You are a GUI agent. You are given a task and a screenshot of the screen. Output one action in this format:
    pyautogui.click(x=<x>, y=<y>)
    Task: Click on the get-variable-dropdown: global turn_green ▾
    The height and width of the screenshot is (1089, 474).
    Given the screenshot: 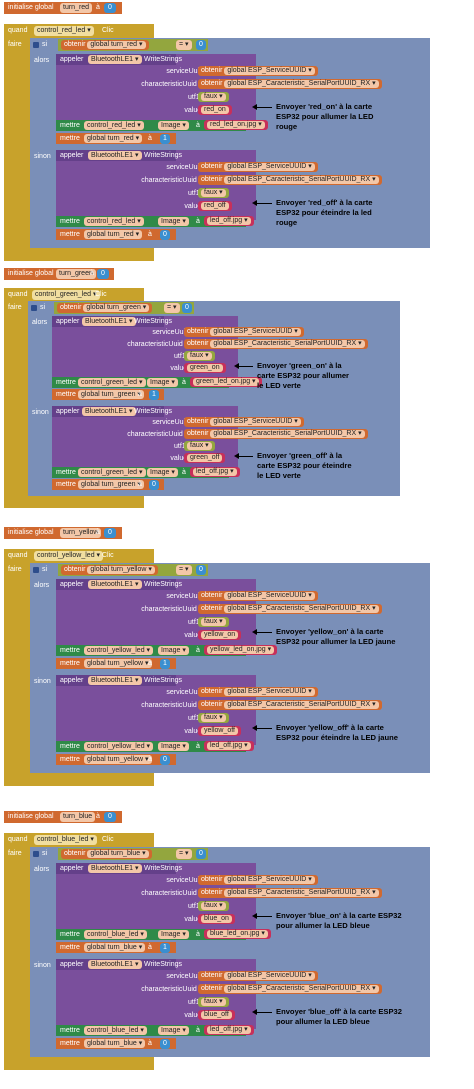 What is the action you would take?
    pyautogui.click(x=116, y=308)
    